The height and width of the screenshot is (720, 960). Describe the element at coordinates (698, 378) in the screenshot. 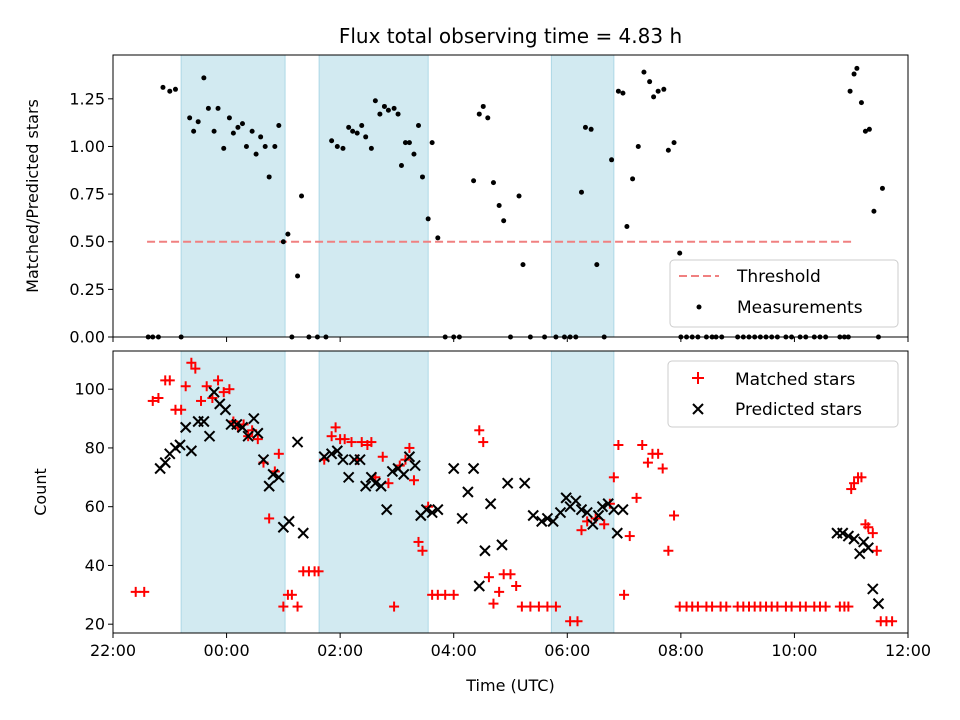

I see `legend-matched-swatch` at that location.